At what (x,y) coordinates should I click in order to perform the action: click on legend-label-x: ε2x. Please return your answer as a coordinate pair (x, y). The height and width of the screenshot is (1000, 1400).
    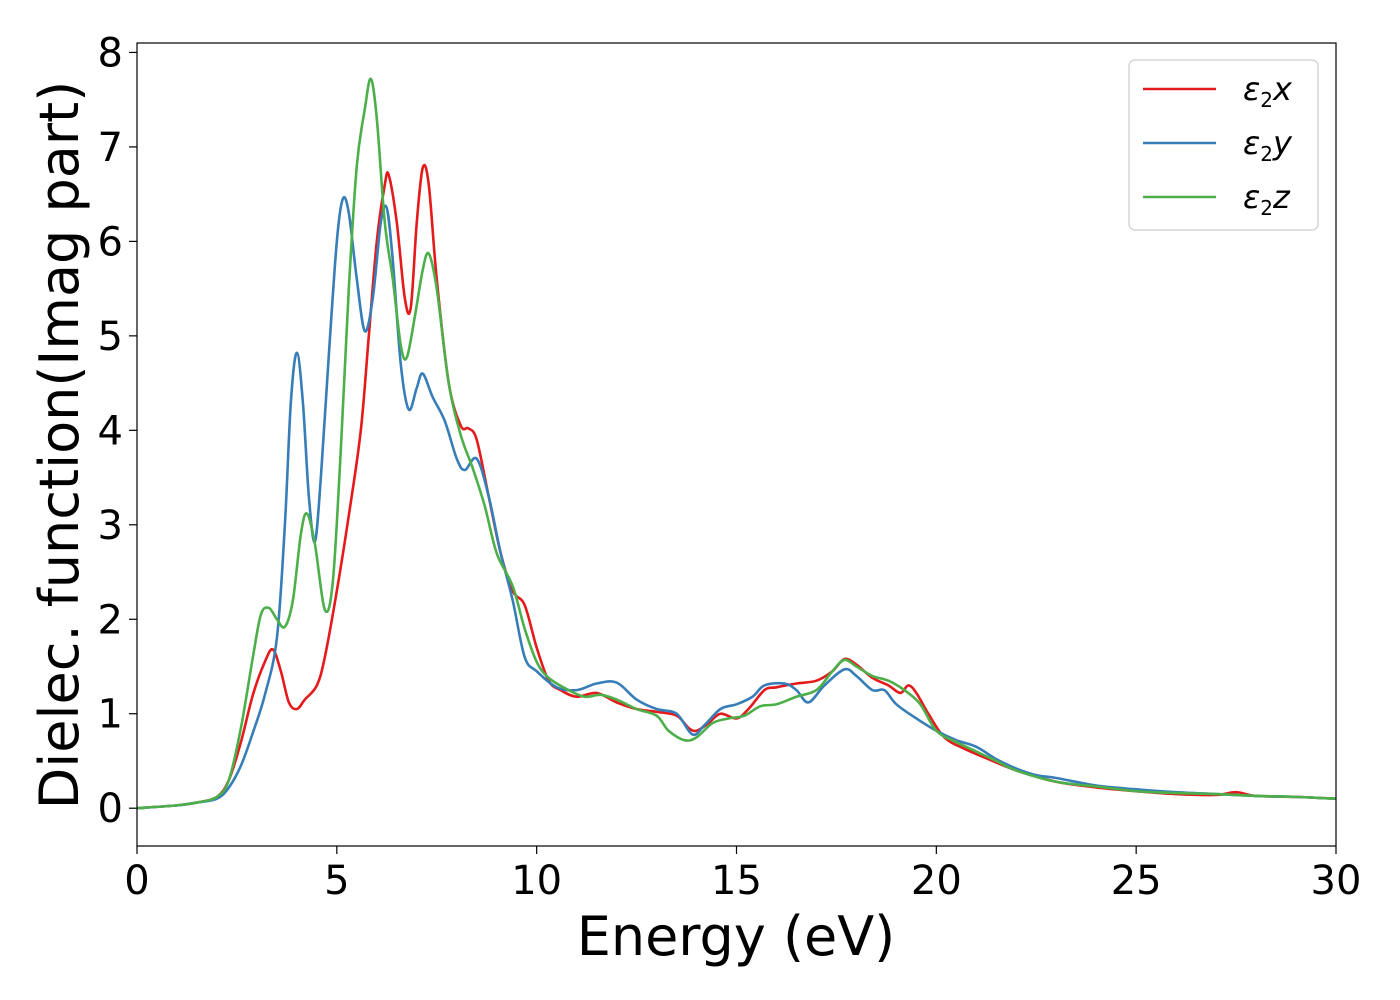
    Looking at the image, I should click on (1268, 91).